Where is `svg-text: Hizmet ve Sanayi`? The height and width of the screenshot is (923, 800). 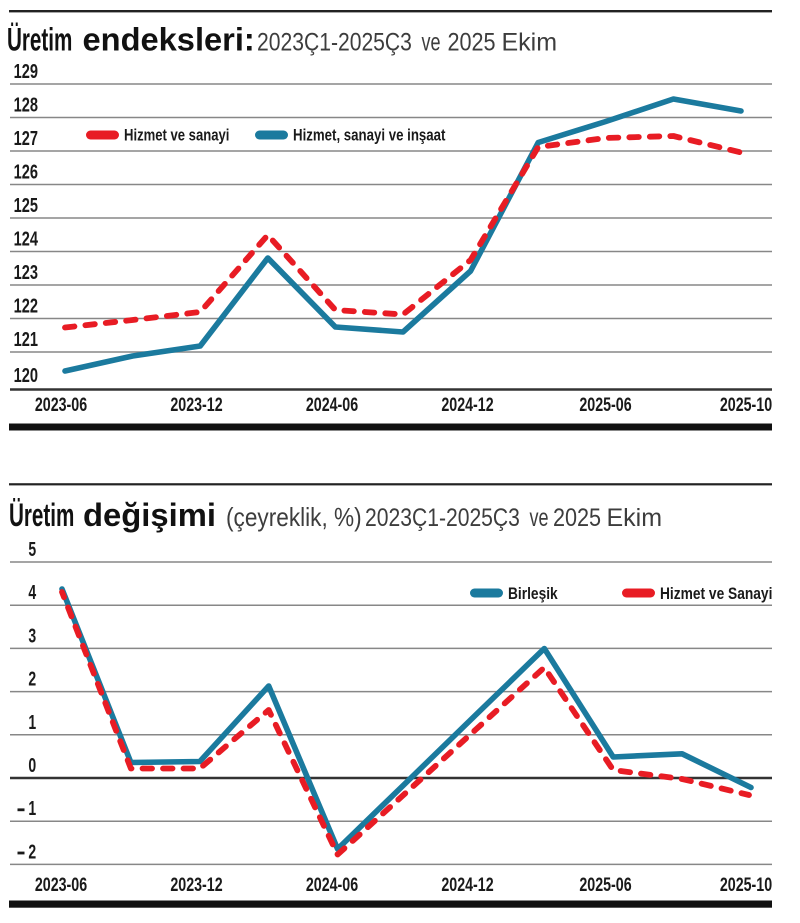 svg-text: Hizmet ve Sanayi is located at coordinates (716, 594).